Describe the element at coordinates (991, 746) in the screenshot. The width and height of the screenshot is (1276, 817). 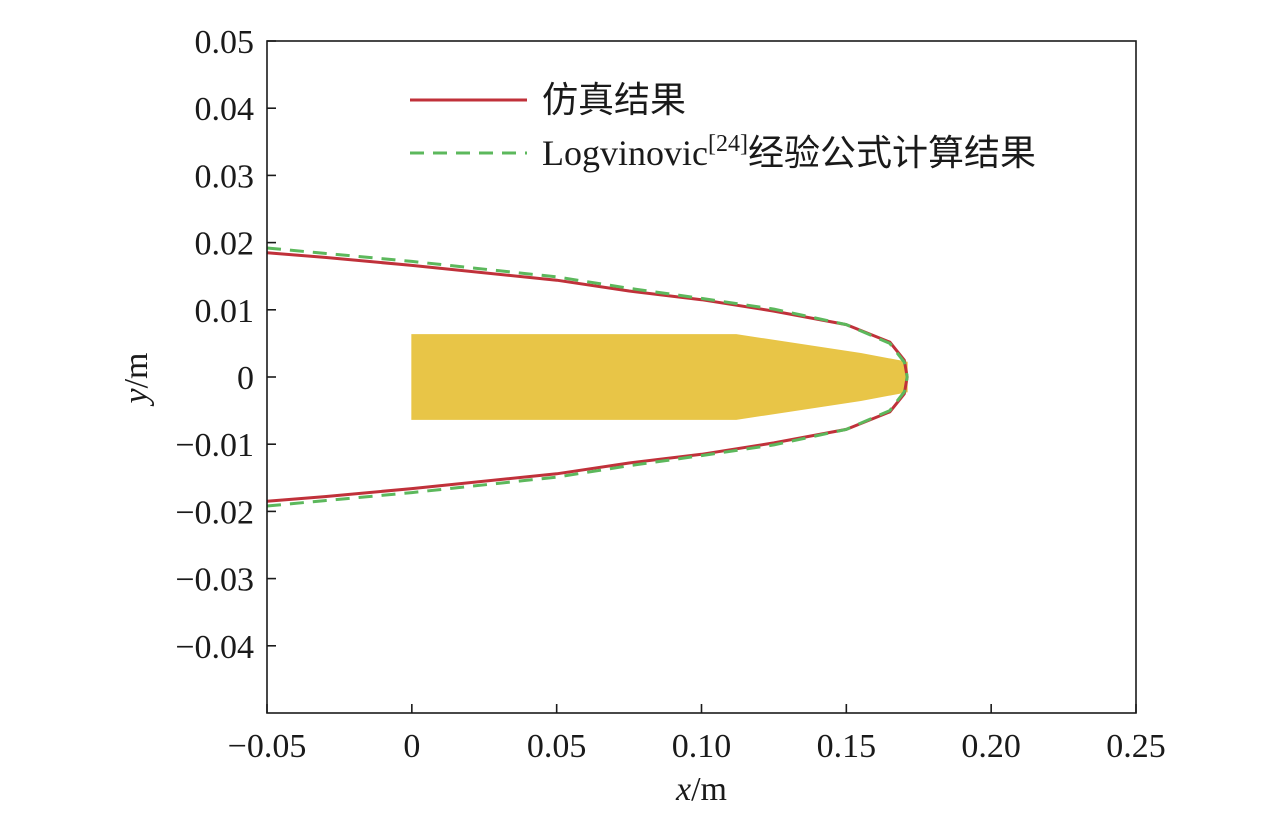
I see `x-tick-label: 0.20` at that location.